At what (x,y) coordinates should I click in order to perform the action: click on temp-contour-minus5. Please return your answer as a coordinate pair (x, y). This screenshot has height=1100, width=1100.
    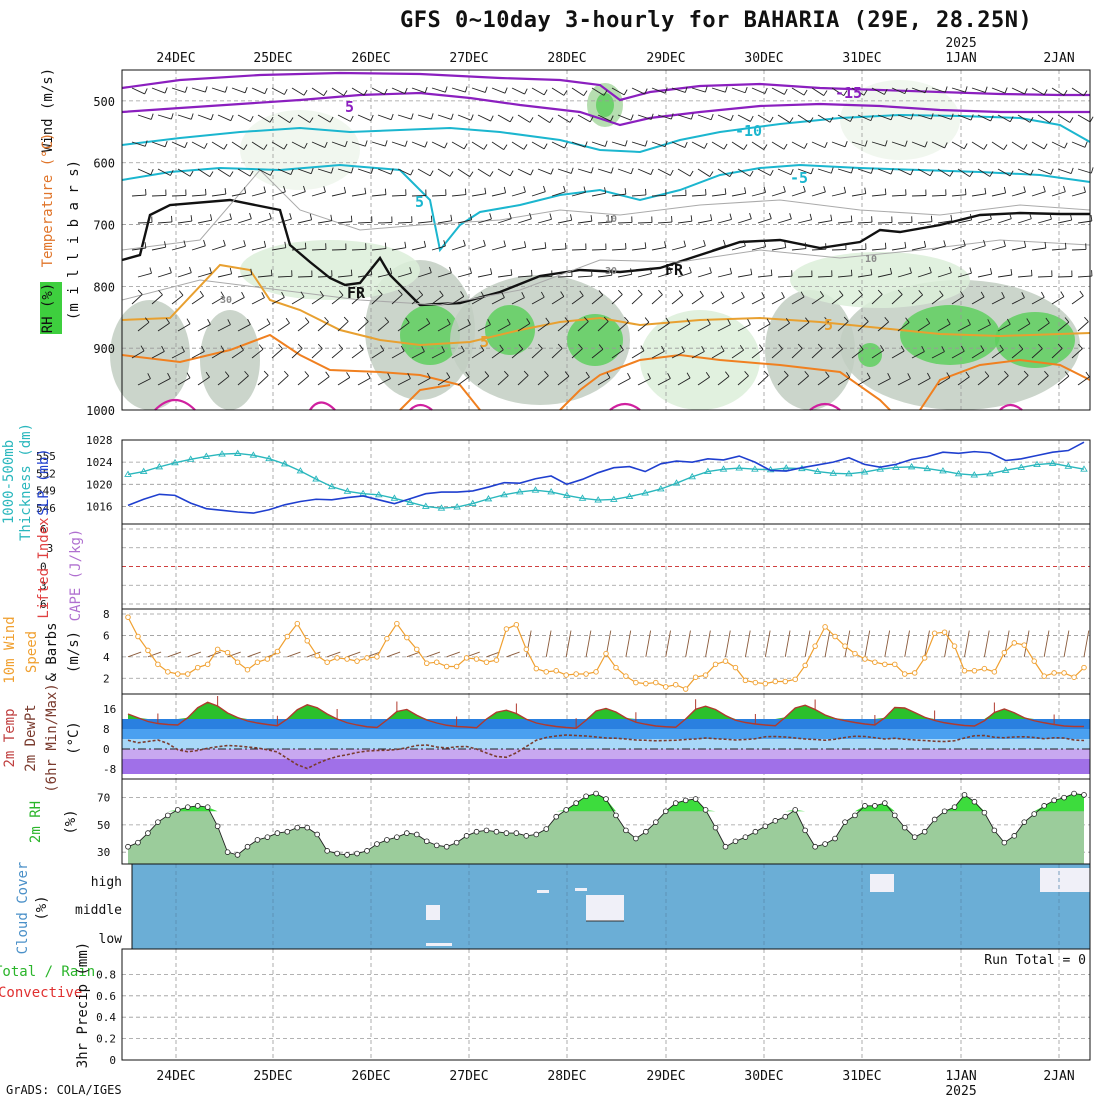
    Looking at the image, I should click on (606, 208).